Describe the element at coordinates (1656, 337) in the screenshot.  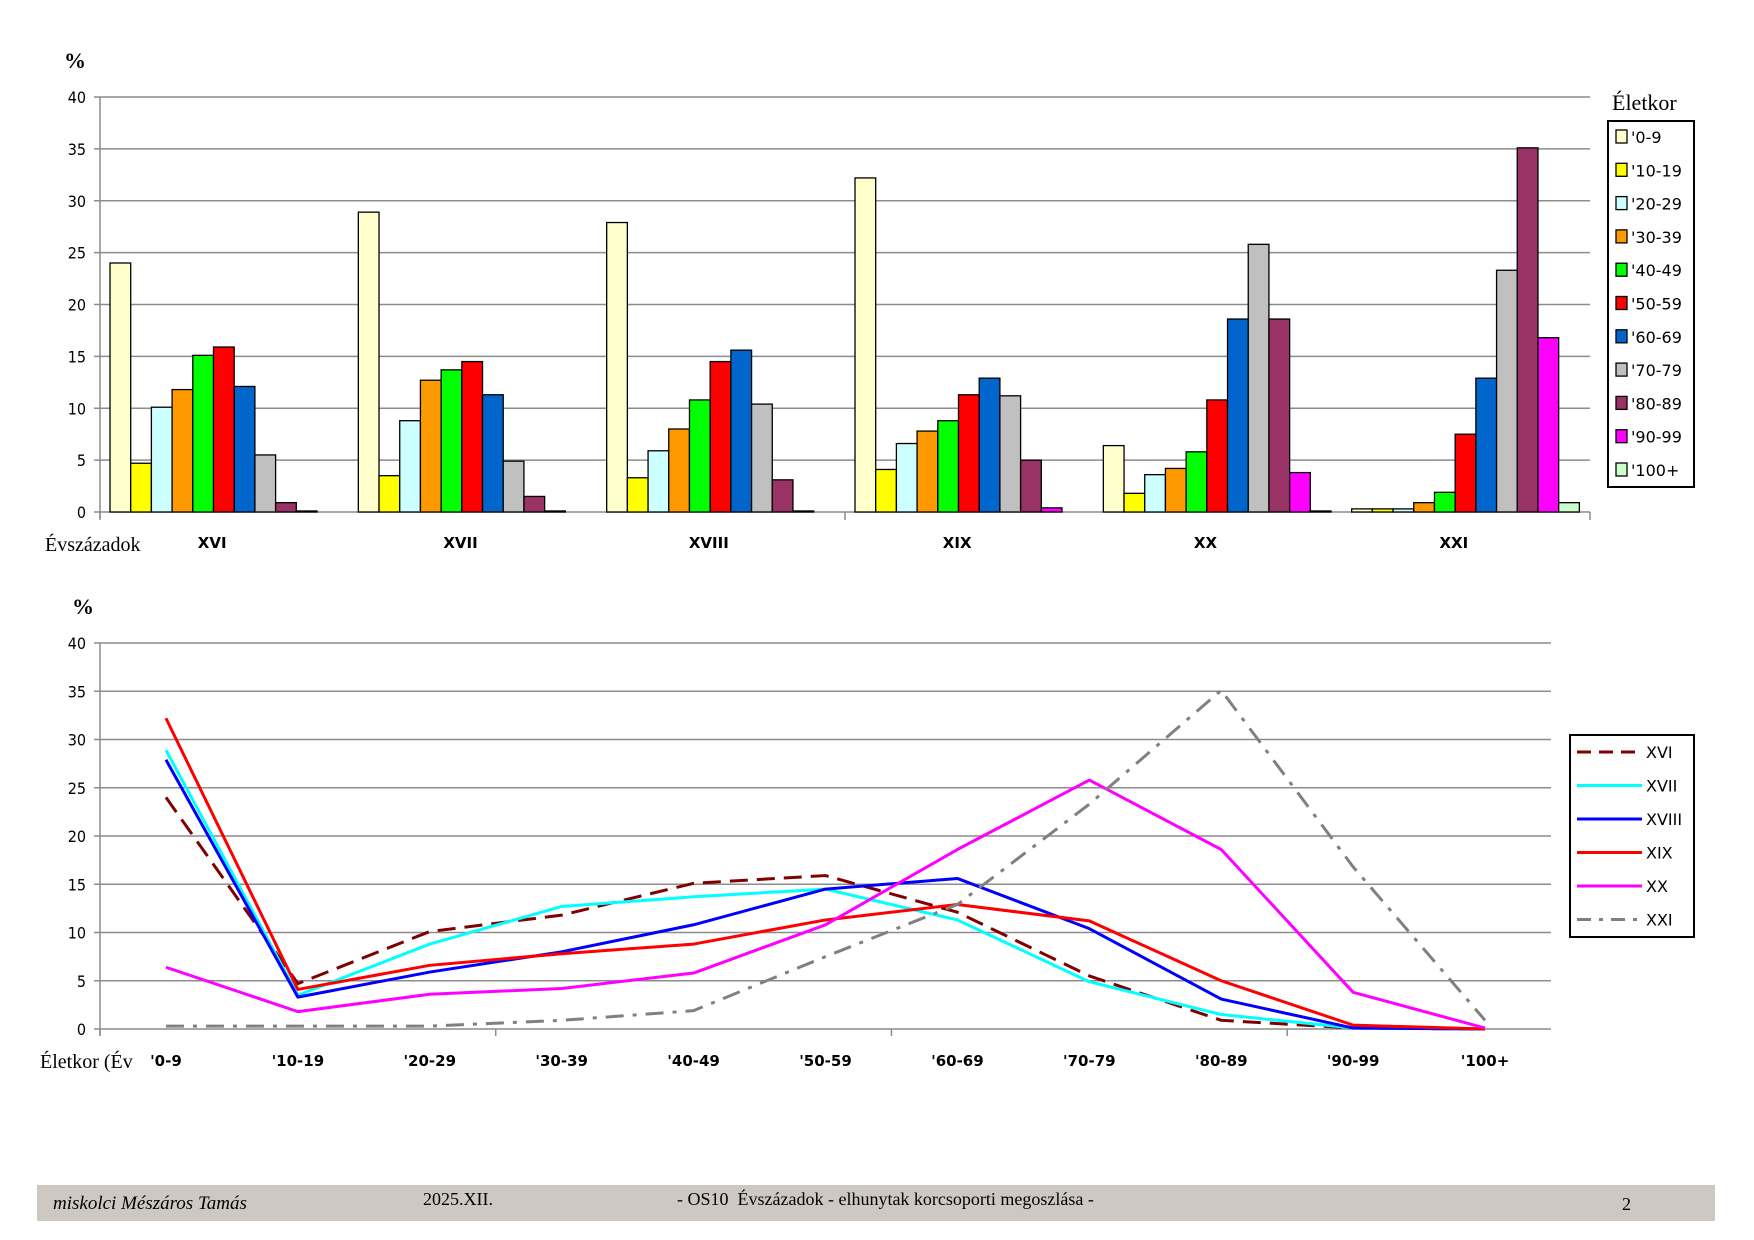
I see `legend-label: '60-69` at that location.